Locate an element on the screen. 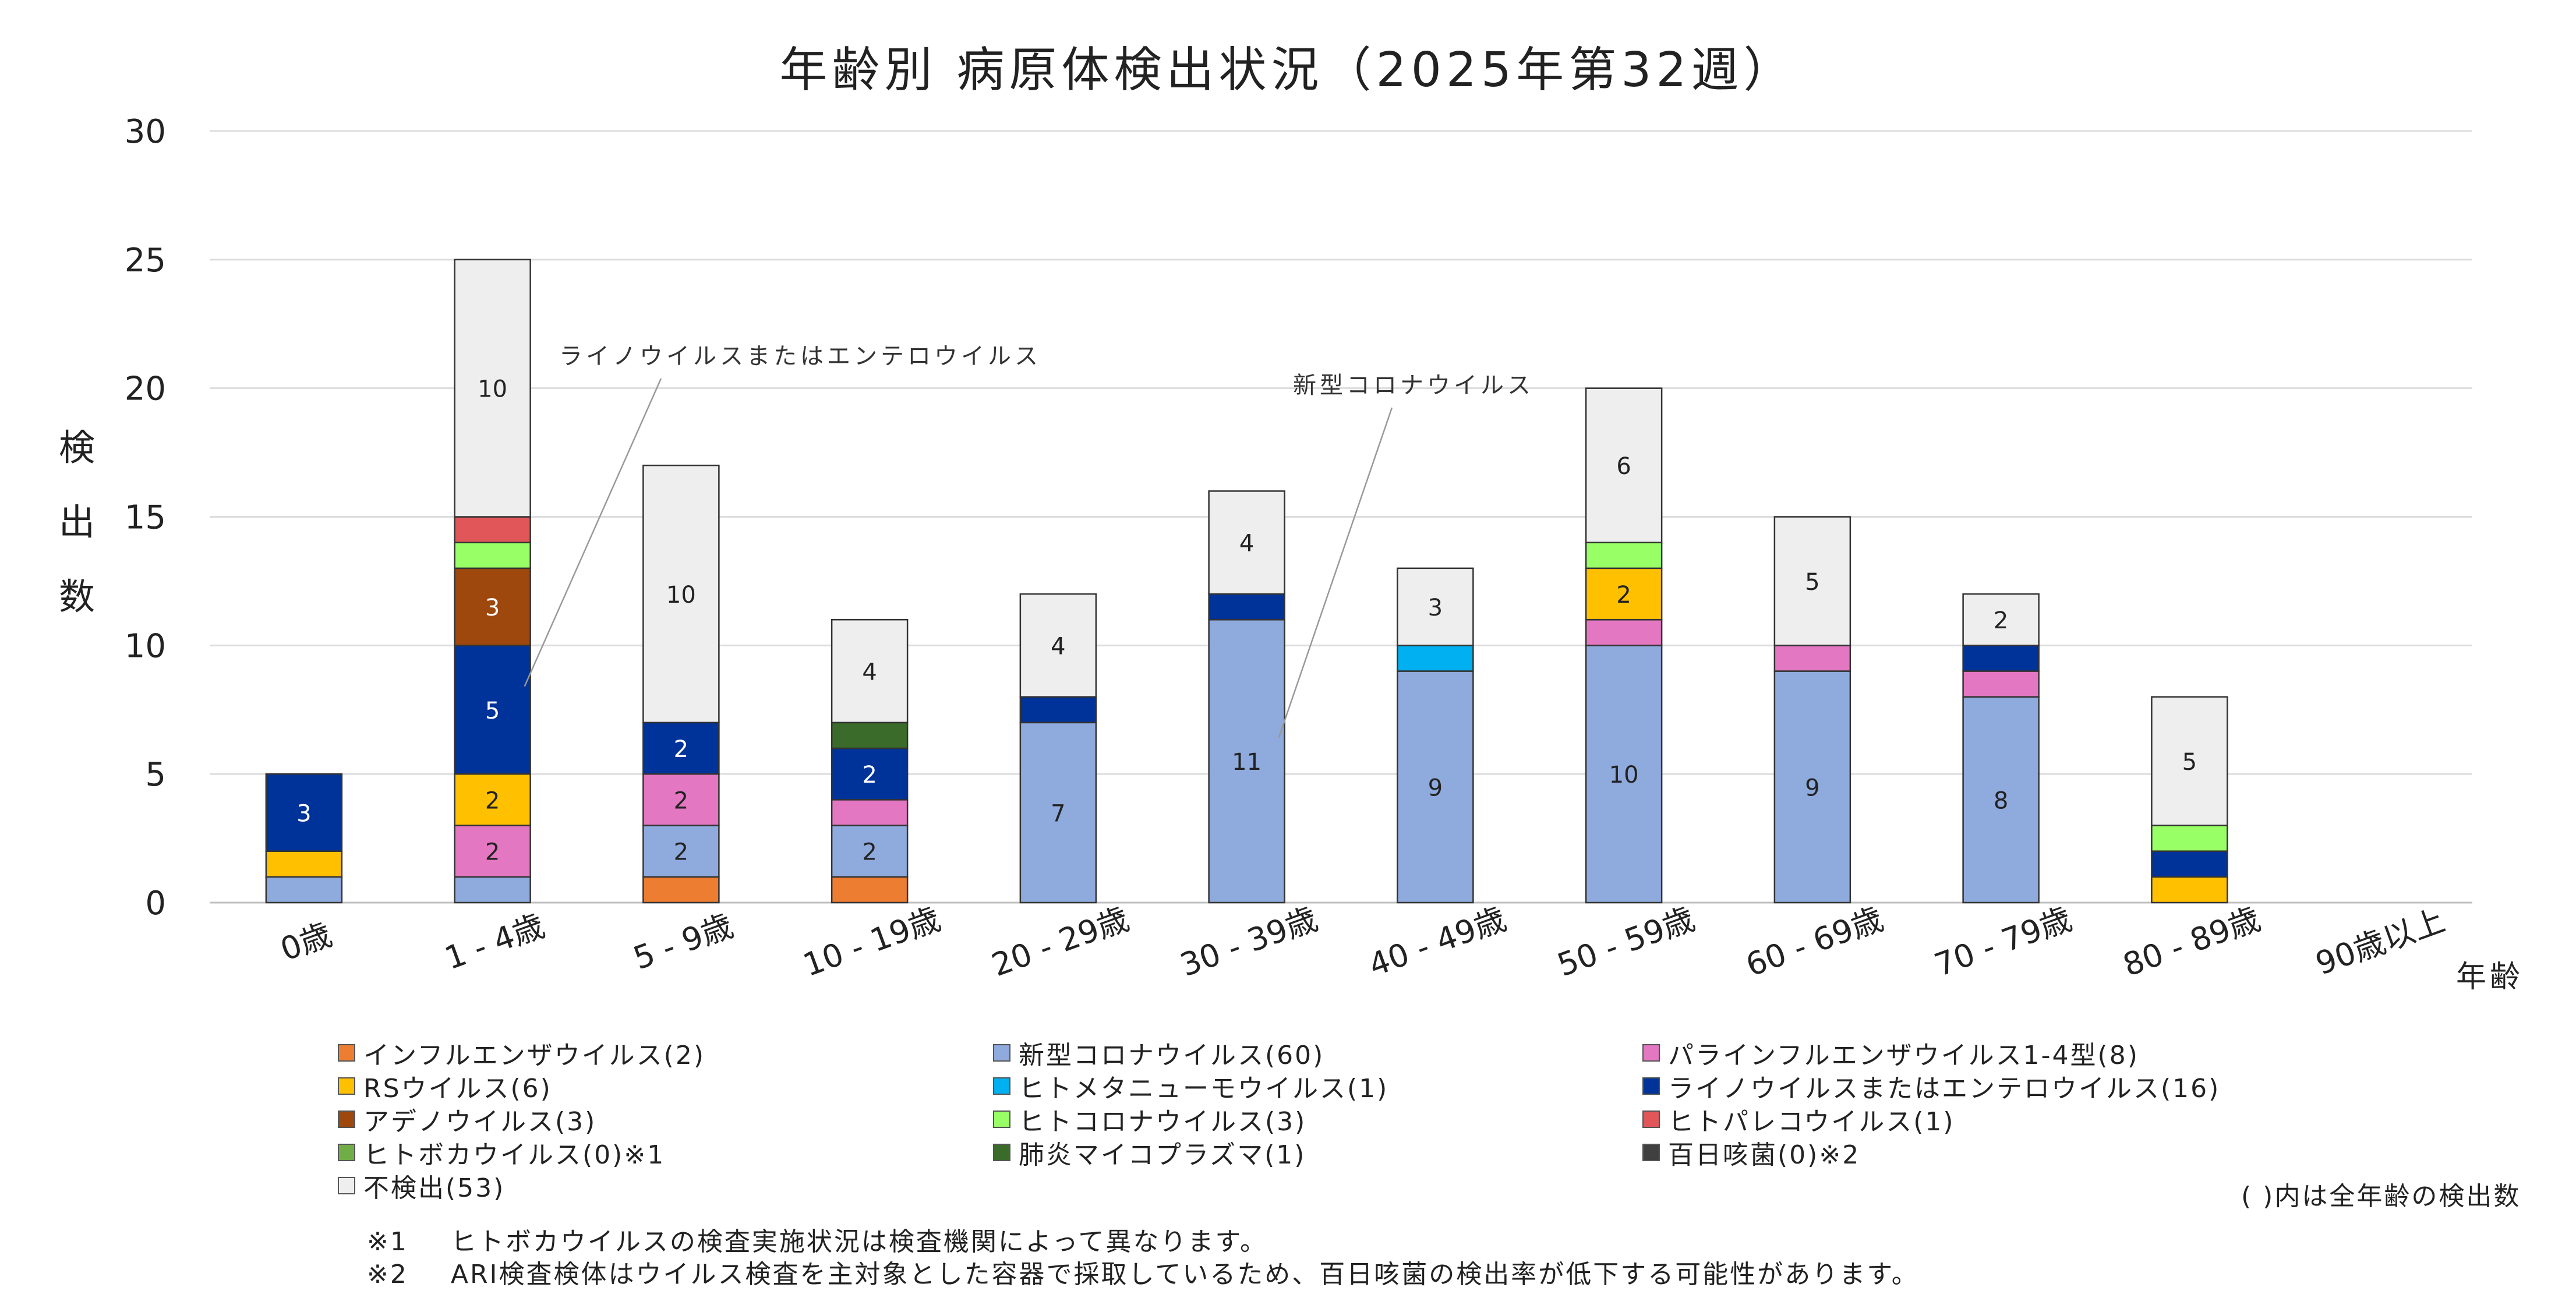  legend-item: ヒトメタニューモウイルス(1) is located at coordinates (1190, 1086).